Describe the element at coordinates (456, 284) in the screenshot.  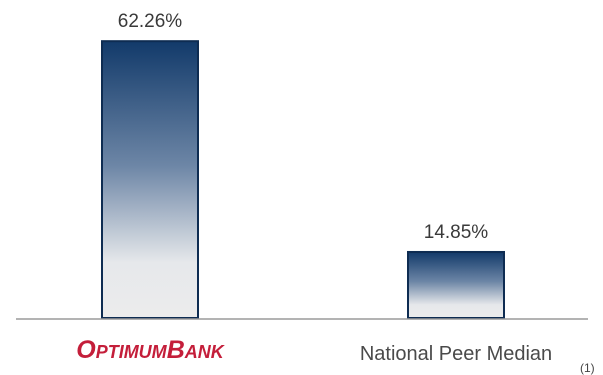
I see `bar-national-peer-median` at that location.